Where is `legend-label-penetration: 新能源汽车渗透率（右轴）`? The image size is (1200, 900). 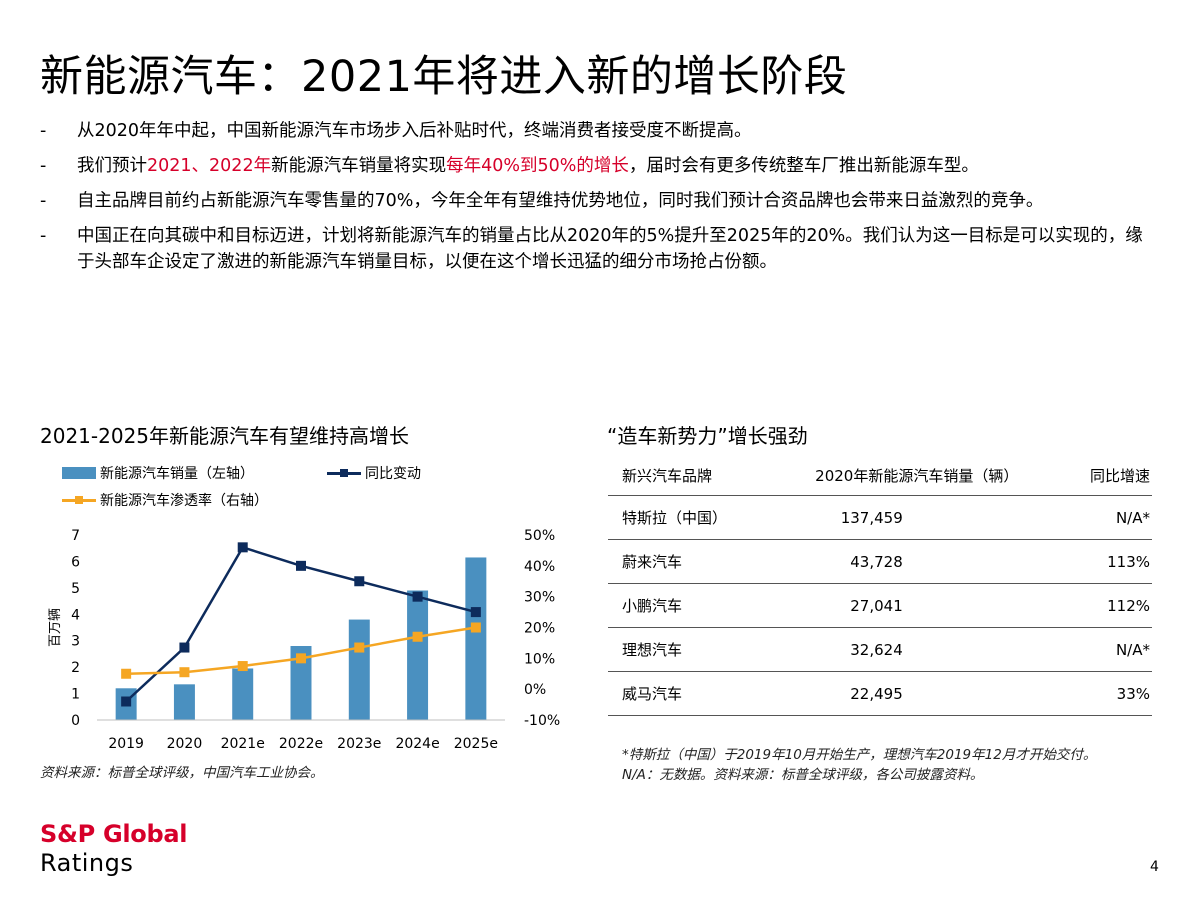 legend-label-penetration: 新能源汽车渗透率（右轴） is located at coordinates (184, 501).